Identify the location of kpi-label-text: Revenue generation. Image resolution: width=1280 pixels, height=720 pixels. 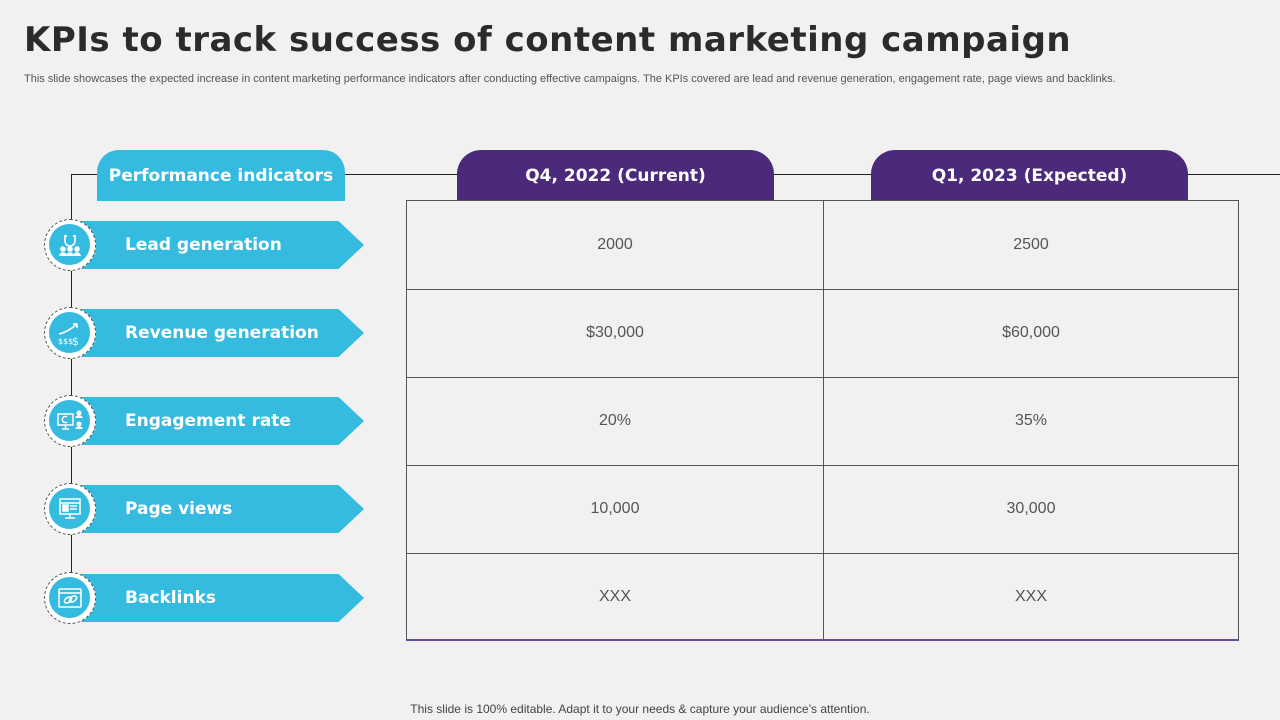
(222, 333).